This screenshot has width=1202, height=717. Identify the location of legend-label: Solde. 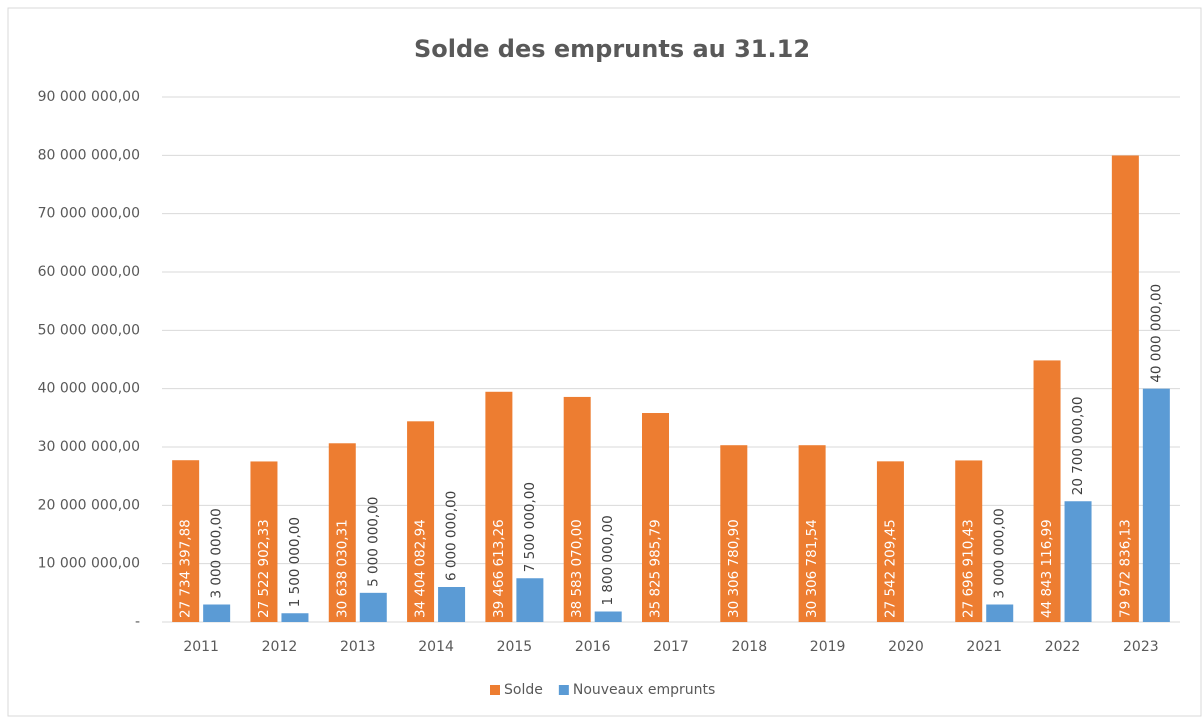
(523, 690).